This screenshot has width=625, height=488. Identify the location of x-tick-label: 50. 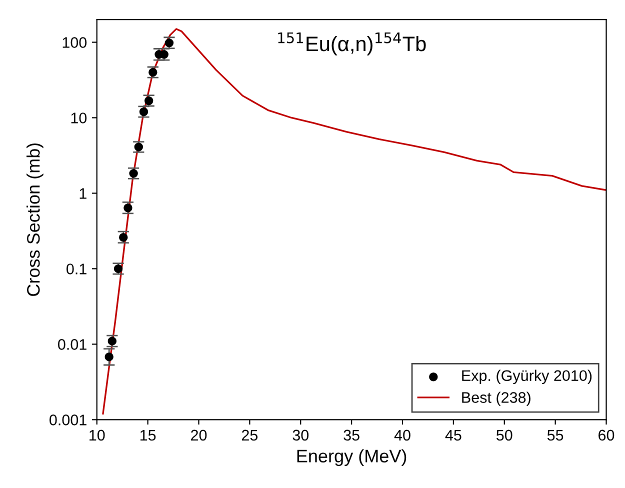
(504, 435).